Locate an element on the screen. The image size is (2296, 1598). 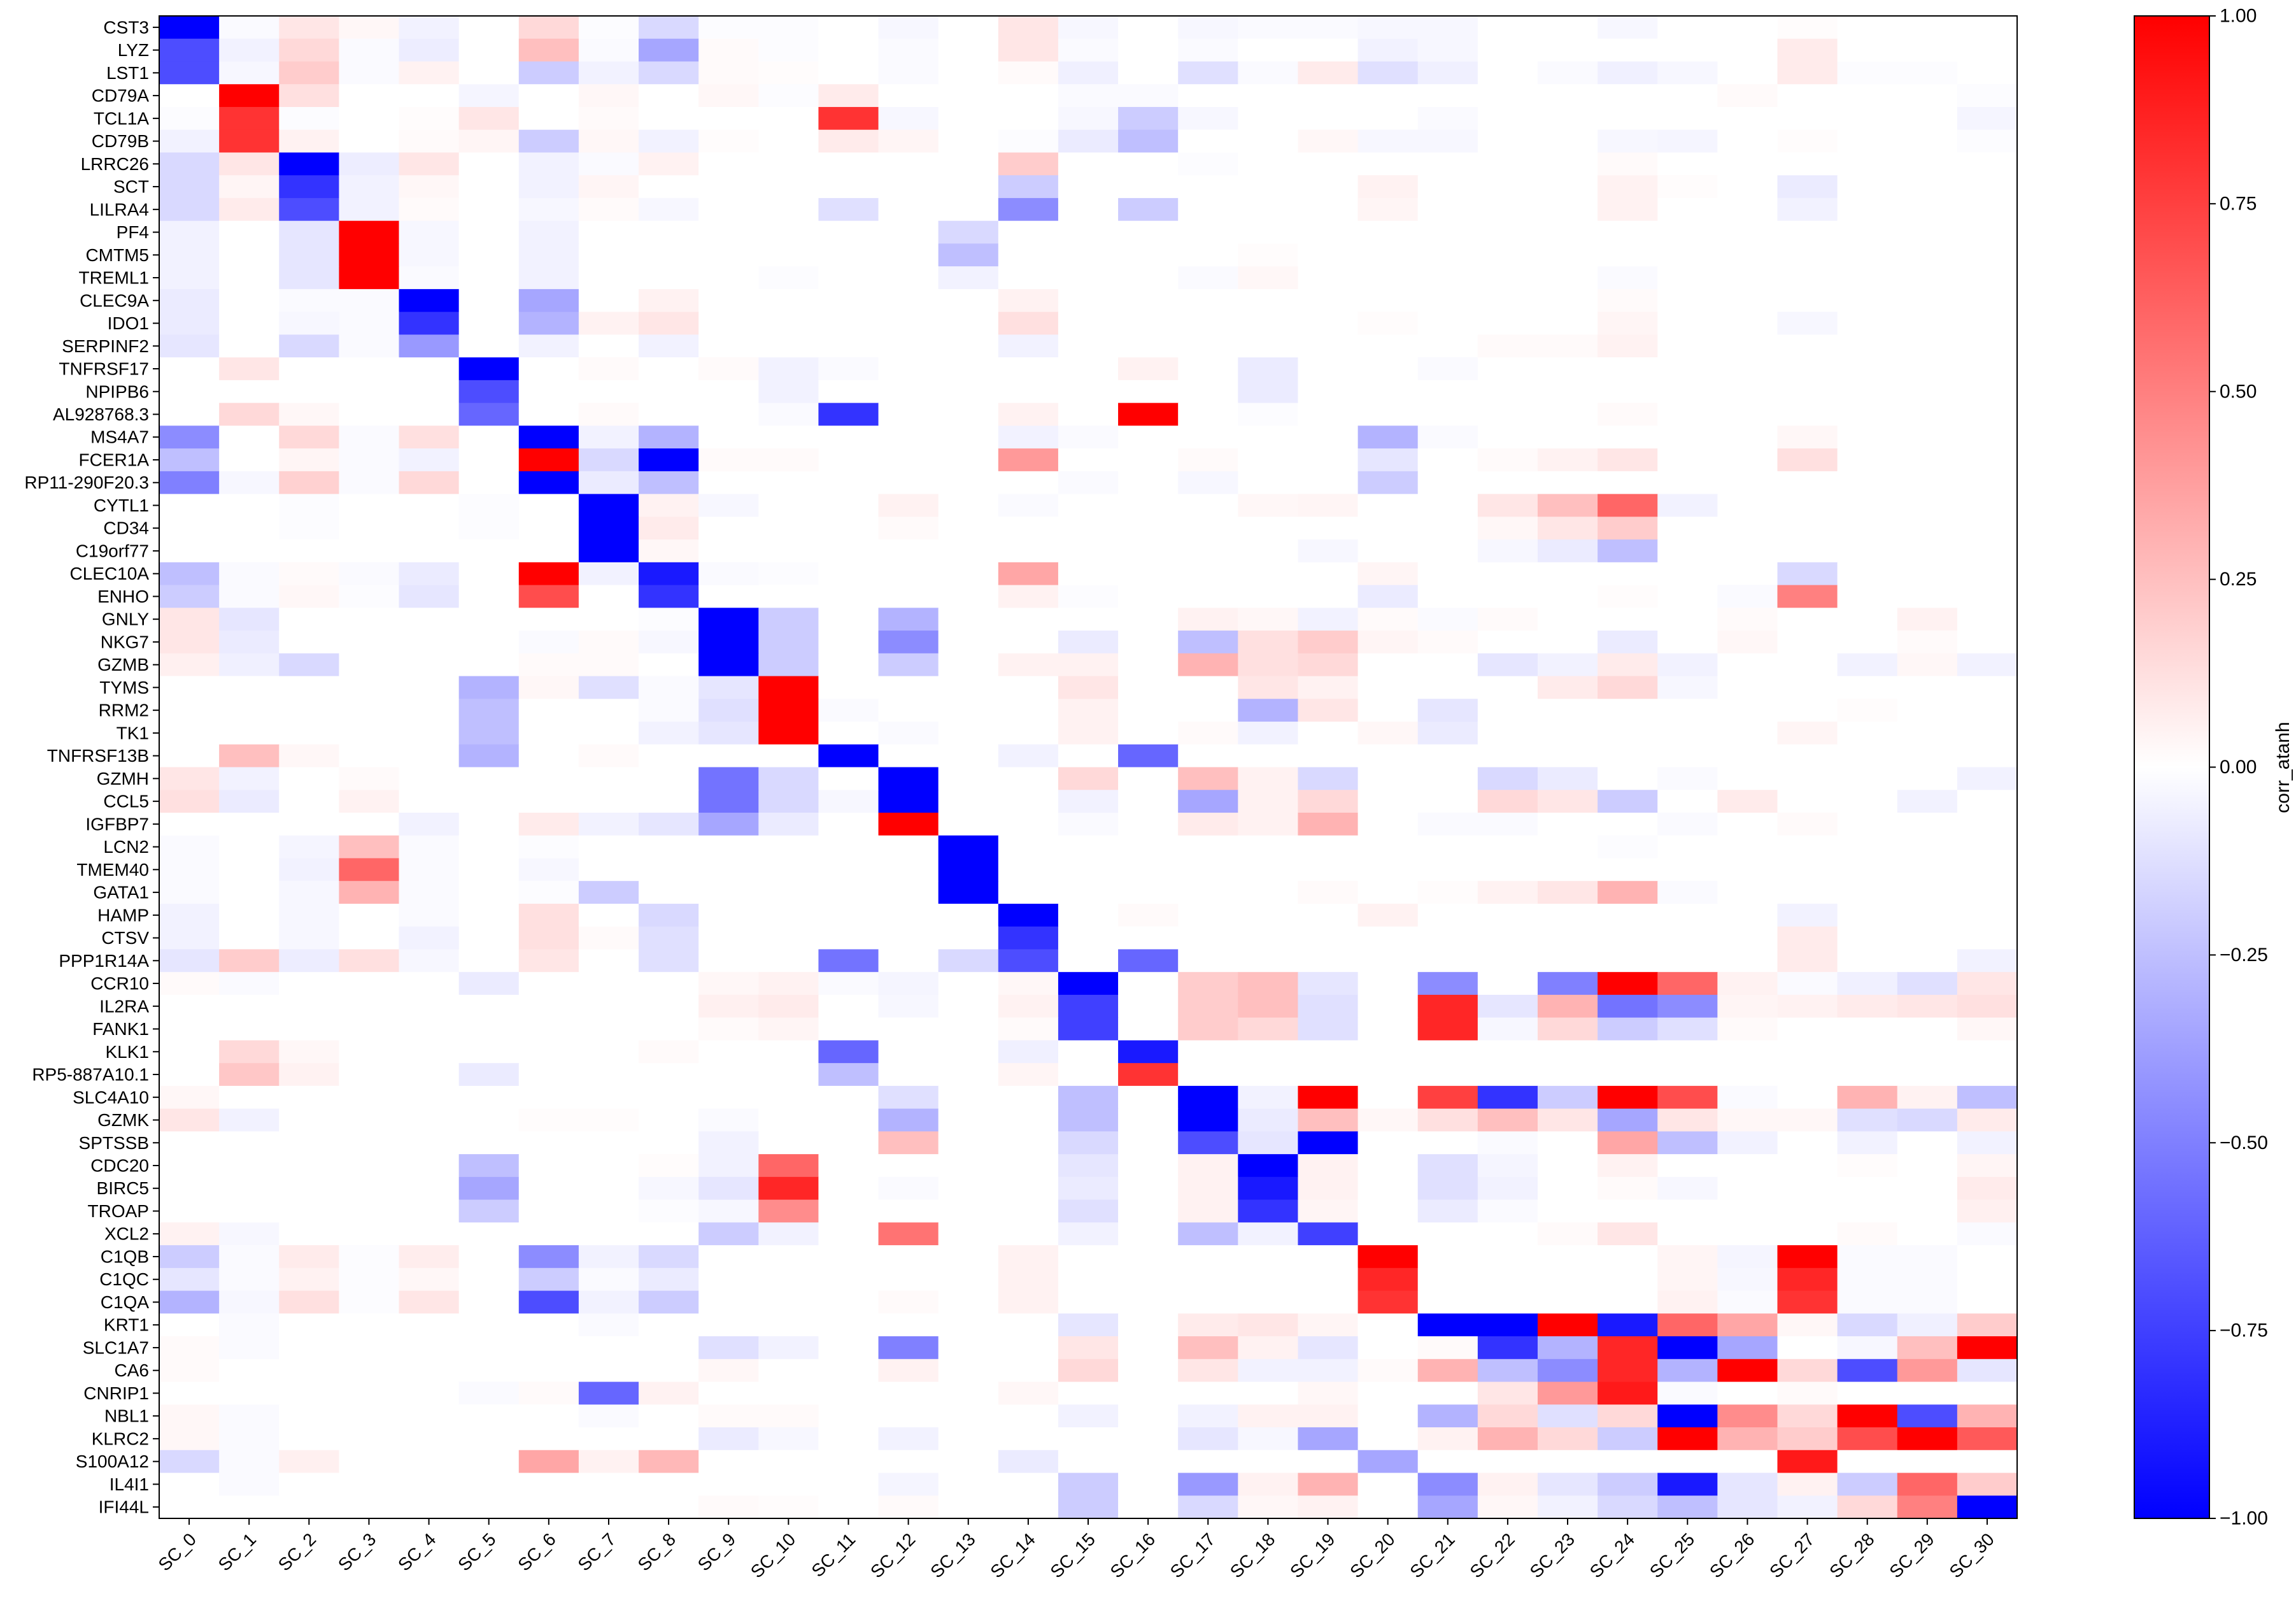
row-label: CD79A is located at coordinates (121, 96).